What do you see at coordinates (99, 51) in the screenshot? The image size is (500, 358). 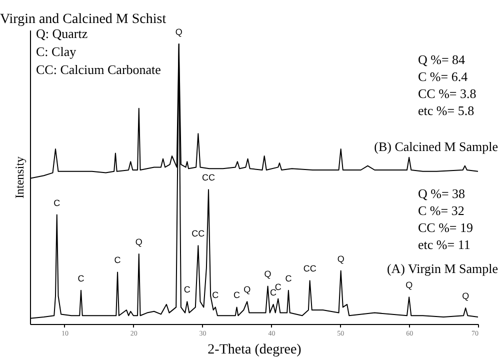 I see `annotation: Q: Quartz C: Clay CC: Calcium Carbonate` at bounding box center [99, 51].